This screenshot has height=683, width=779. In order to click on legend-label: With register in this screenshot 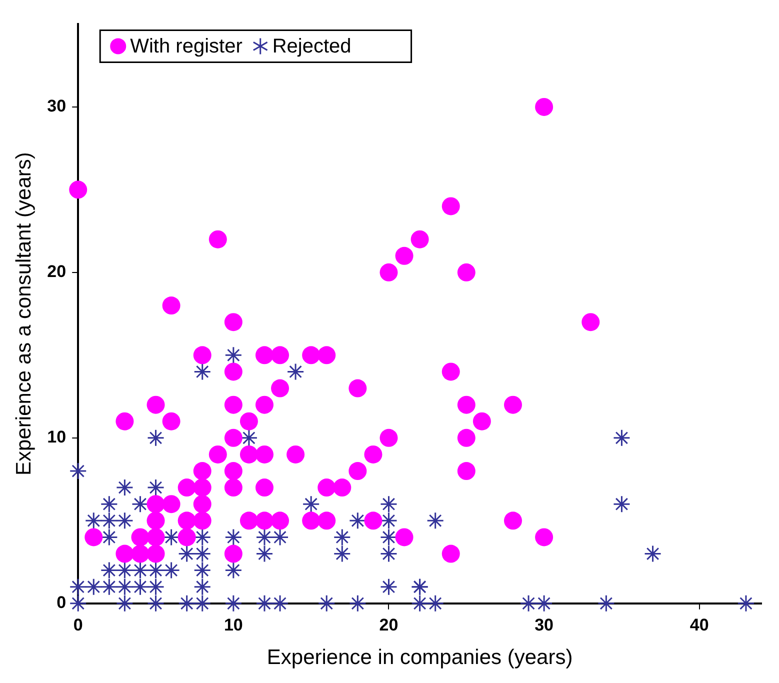, I will do `click(186, 47)`.